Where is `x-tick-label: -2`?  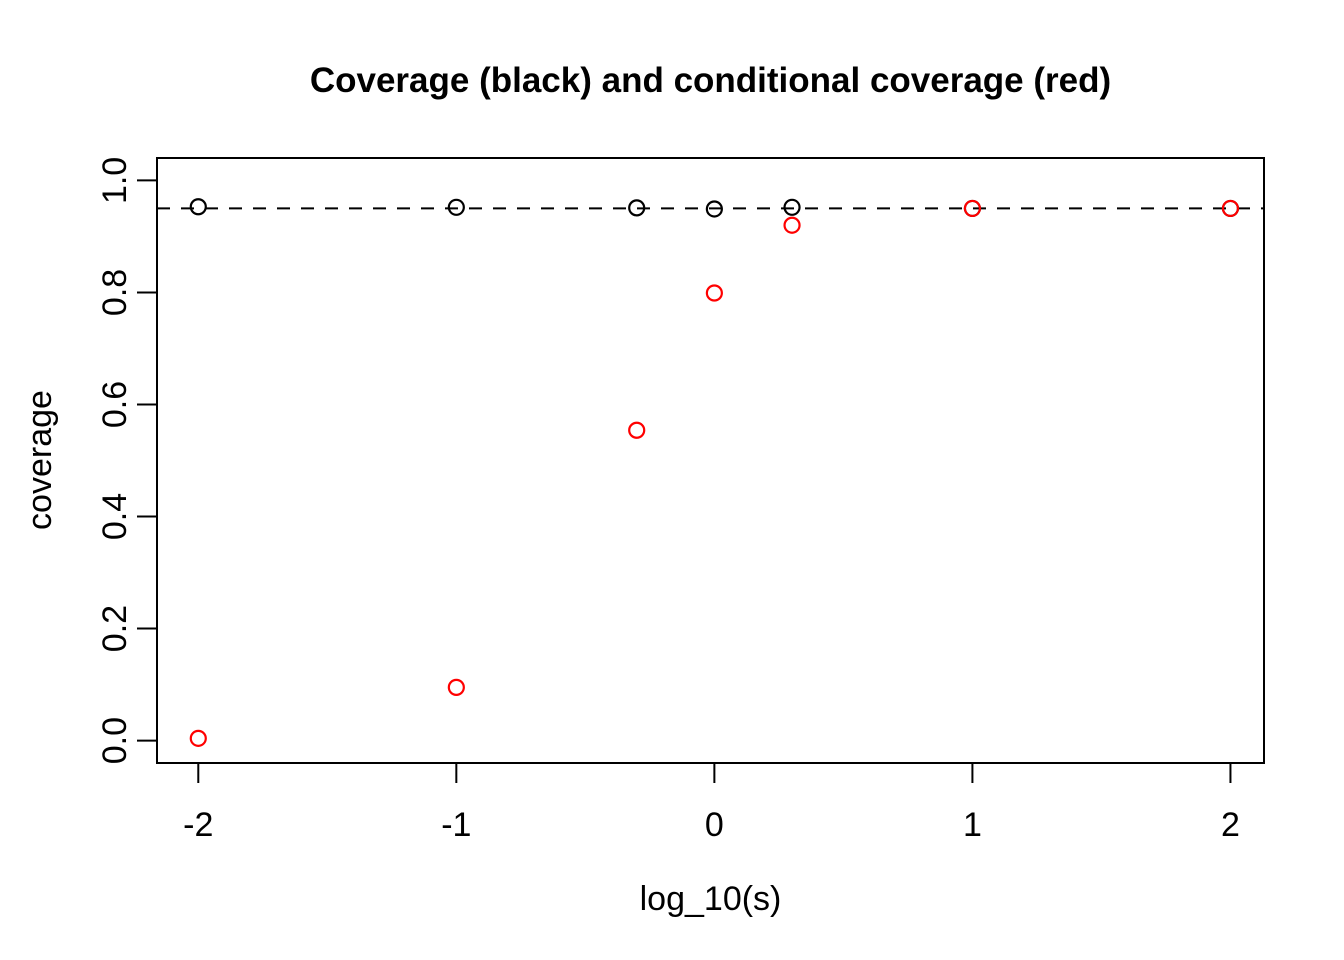 x-tick-label: -2 is located at coordinates (198, 825).